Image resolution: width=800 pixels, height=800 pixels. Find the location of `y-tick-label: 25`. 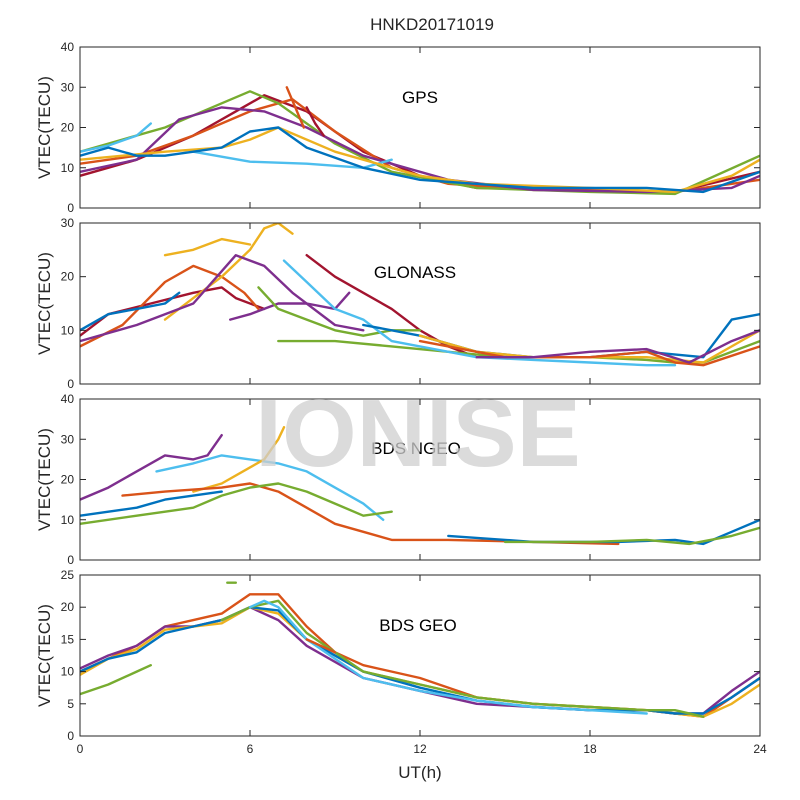

y-tick-label: 25 is located at coordinates (68, 575).